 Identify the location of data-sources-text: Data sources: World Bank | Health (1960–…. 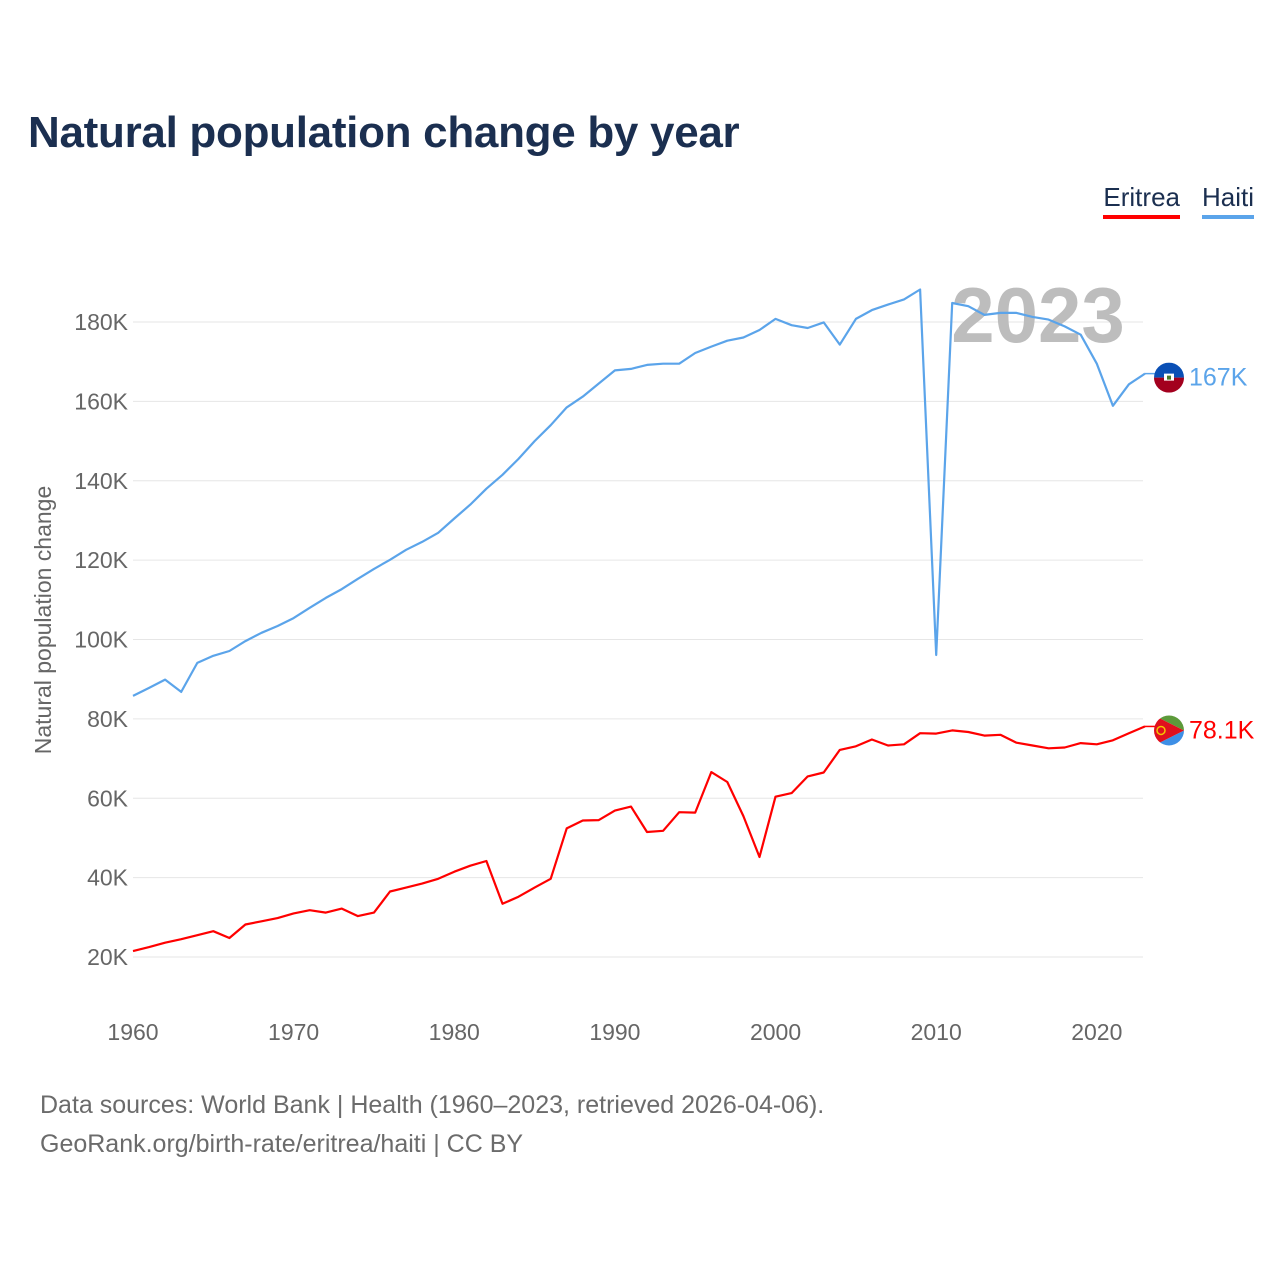
(432, 1105).